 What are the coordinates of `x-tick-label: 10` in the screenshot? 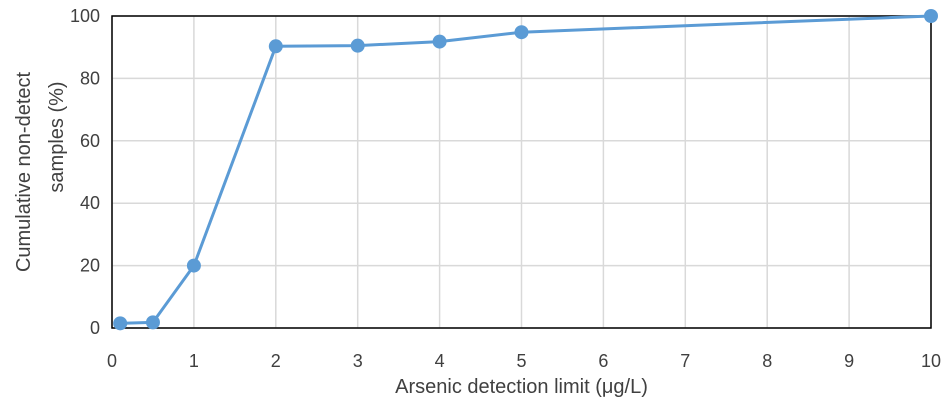 It's located at (931, 361).